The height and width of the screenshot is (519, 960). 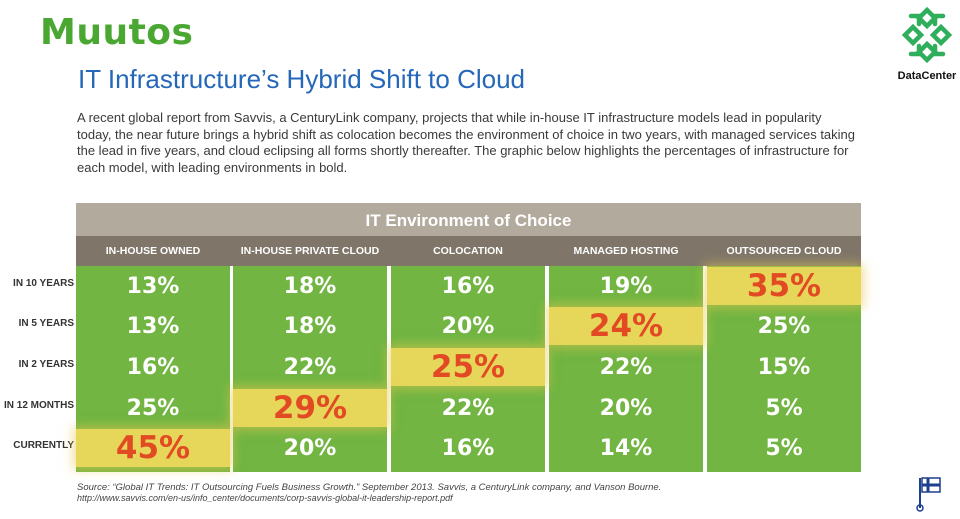 What do you see at coordinates (927, 35) in the screenshot?
I see `datacenter-logo-icon` at bounding box center [927, 35].